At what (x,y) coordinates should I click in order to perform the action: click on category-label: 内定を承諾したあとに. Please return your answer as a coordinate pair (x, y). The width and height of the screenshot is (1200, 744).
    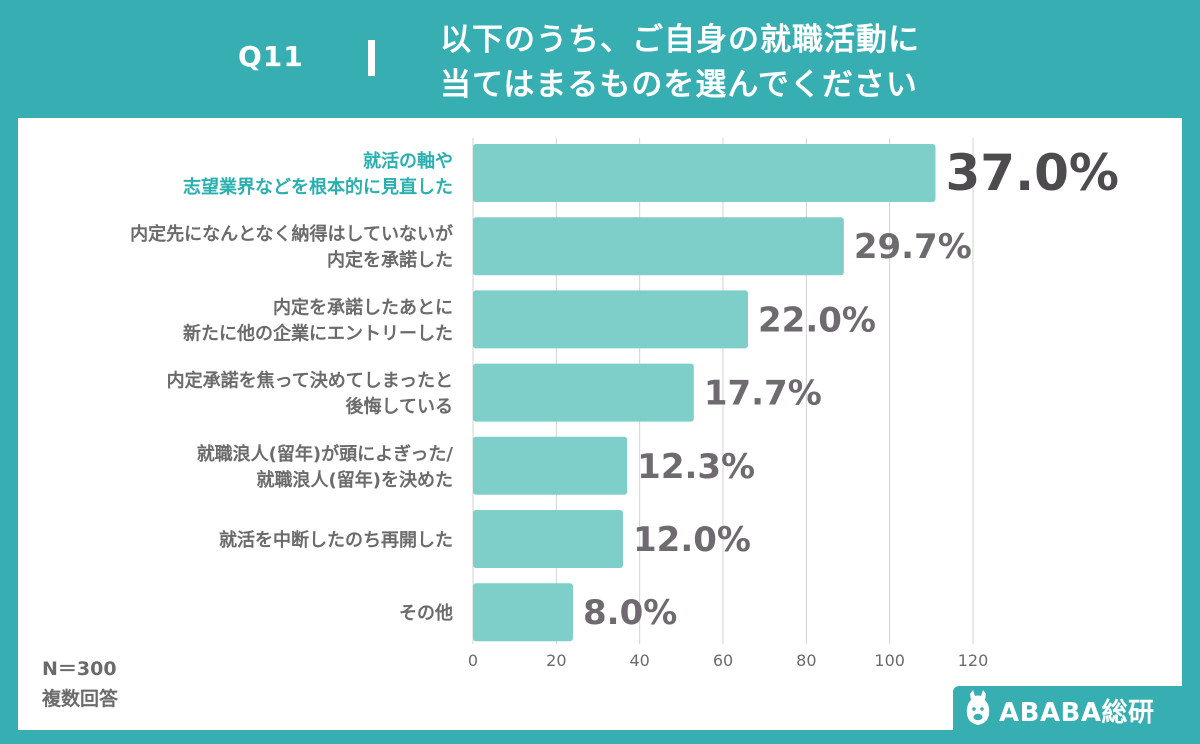
    Looking at the image, I should click on (363, 307).